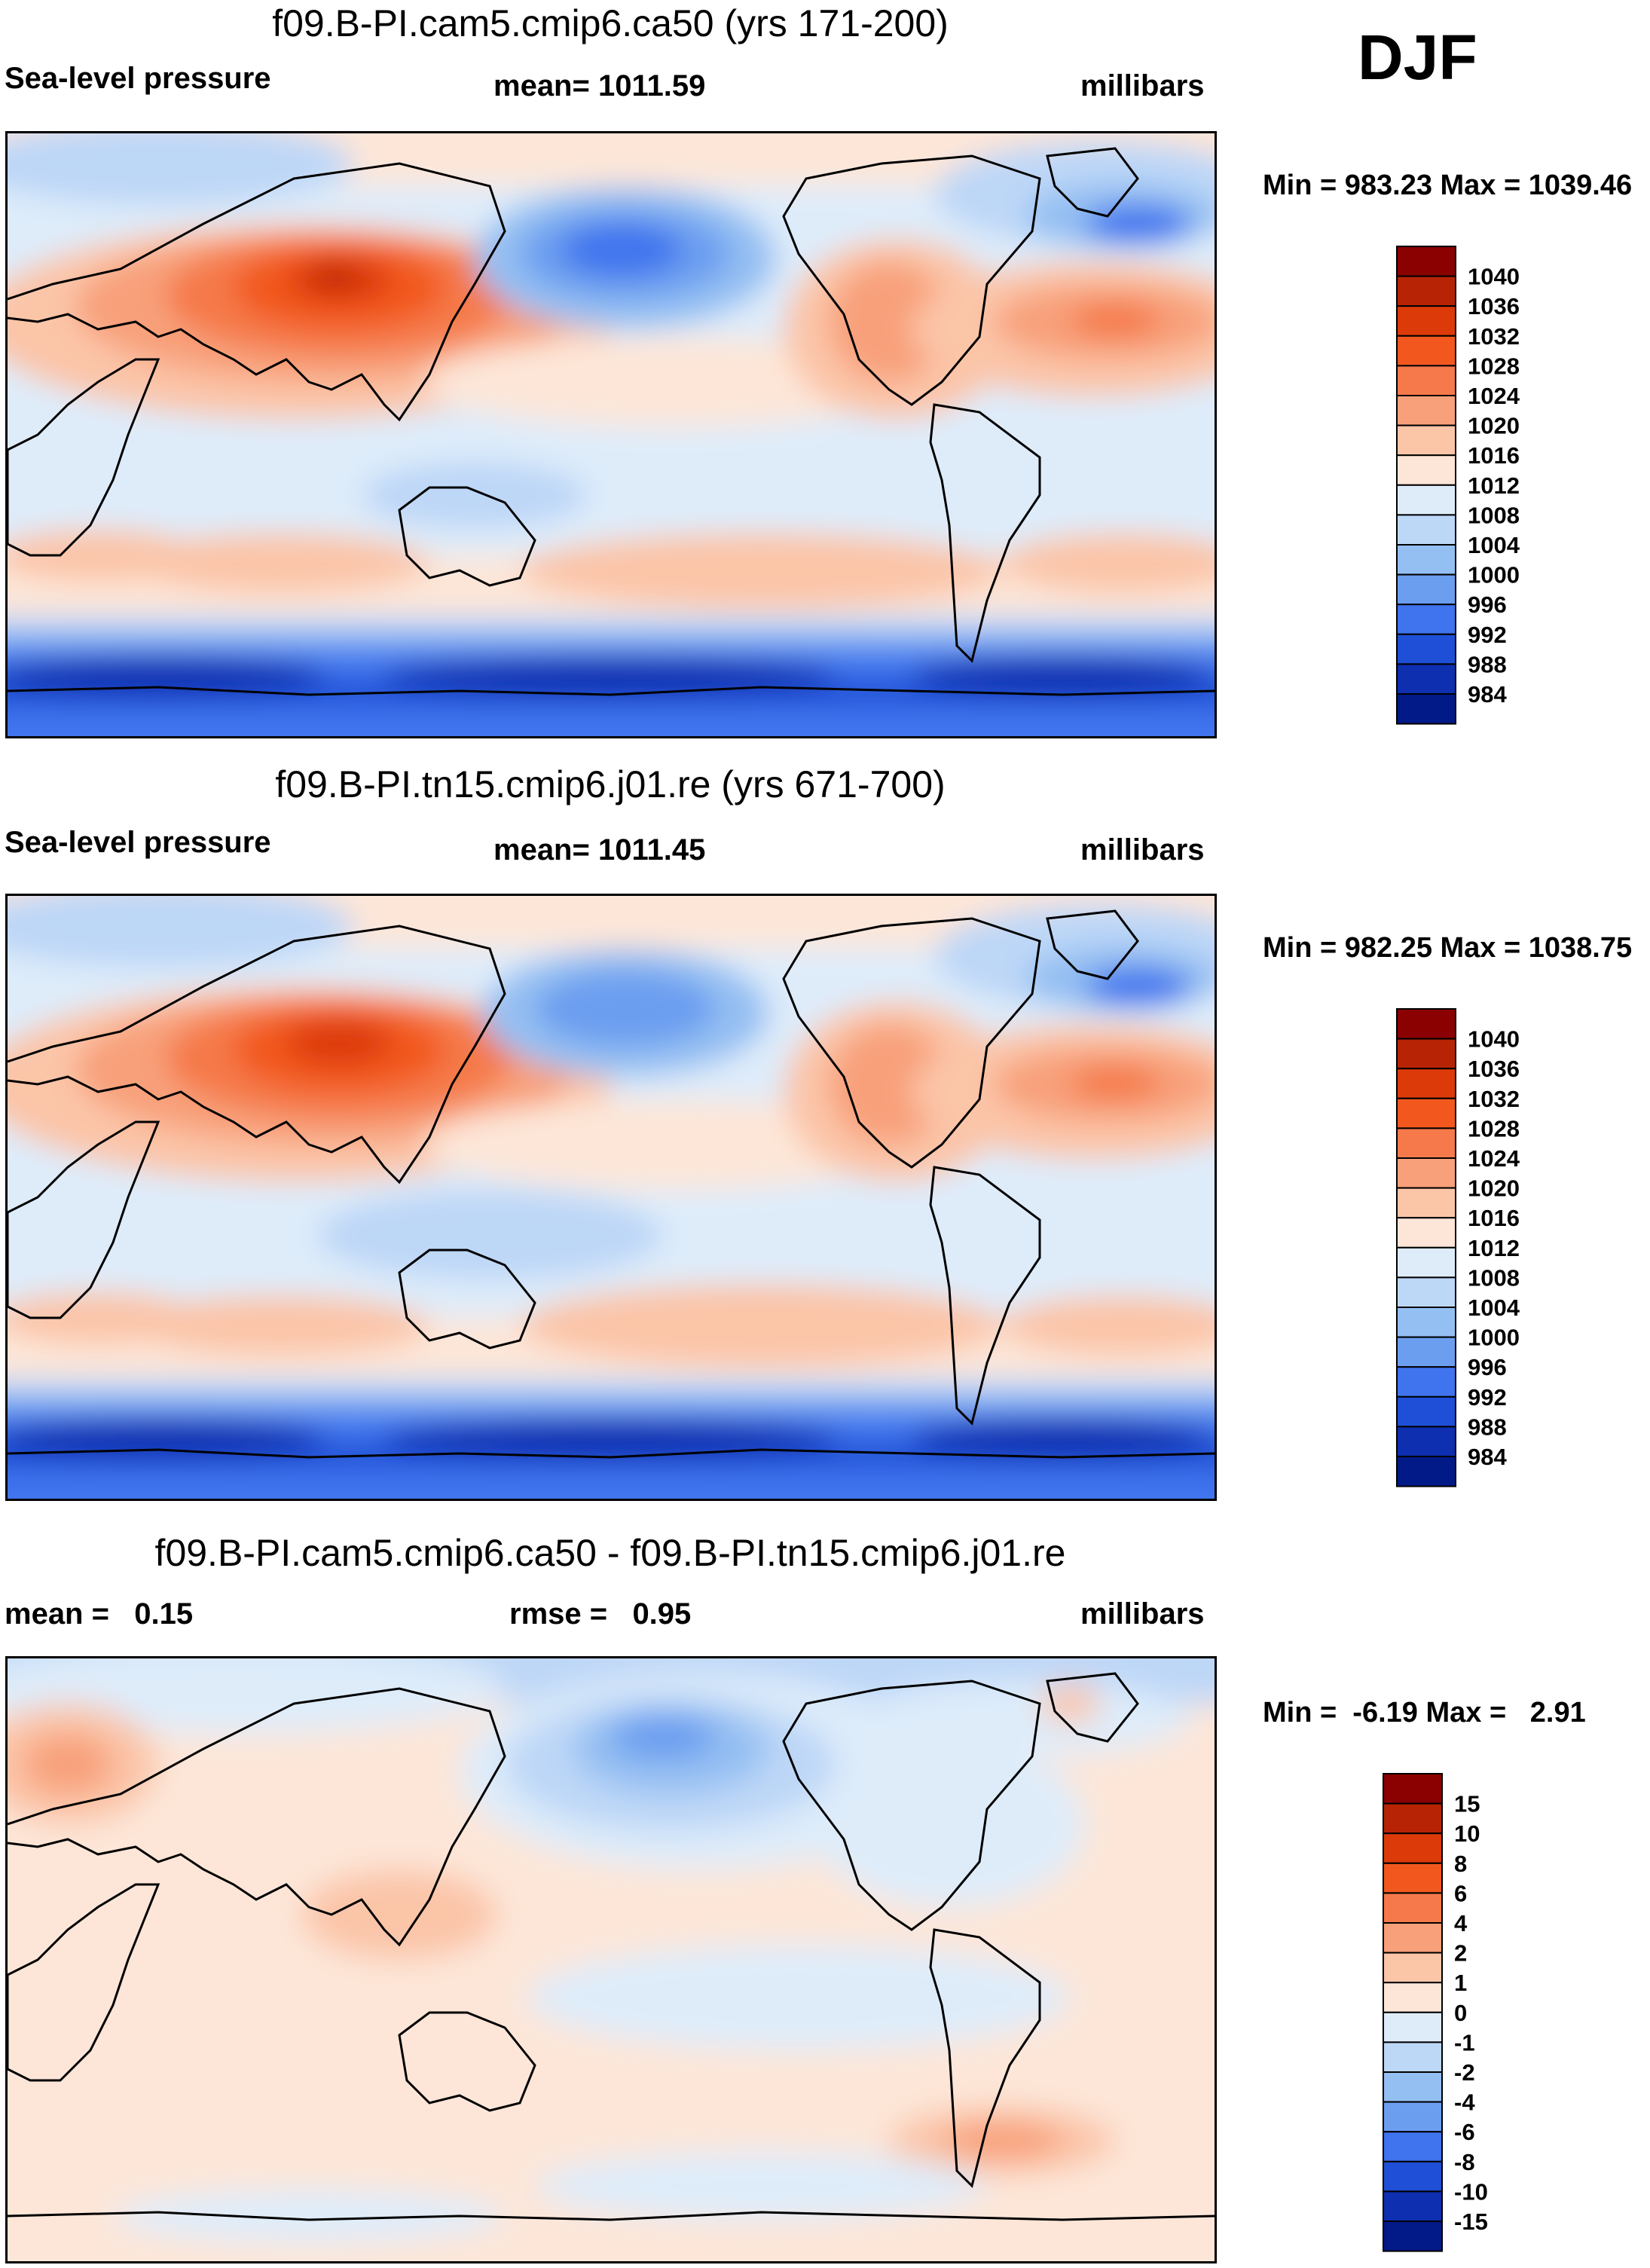 This screenshot has height=2268, width=1650. Describe the element at coordinates (1465, 2132) in the screenshot. I see `colorbar-tick-label: -6` at that location.